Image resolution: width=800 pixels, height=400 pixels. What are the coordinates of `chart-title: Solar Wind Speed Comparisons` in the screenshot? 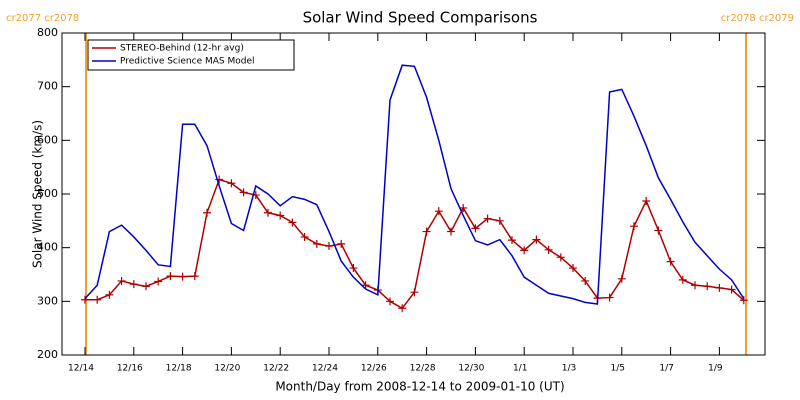 It's located at (420, 18).